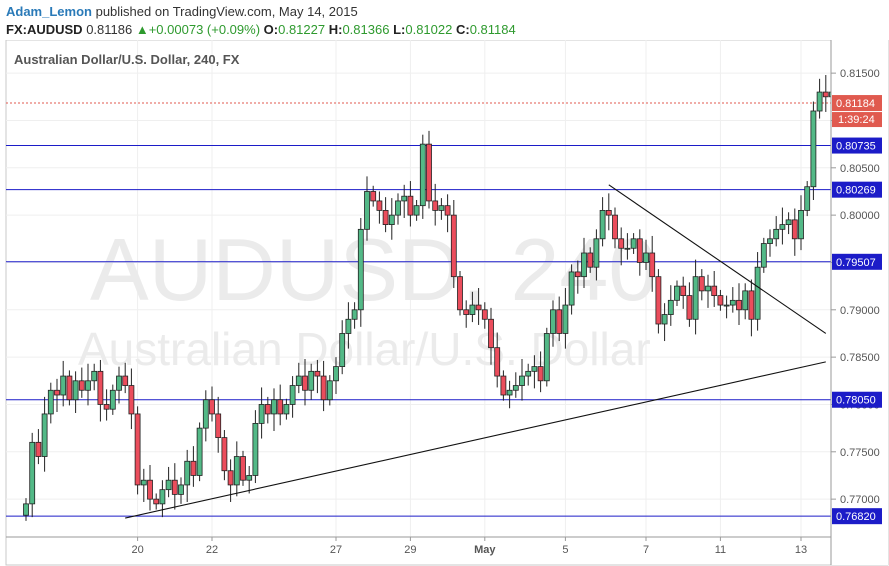 The image size is (889, 566). I want to click on symbol-label: FX:AUDUSD, so click(44, 29).